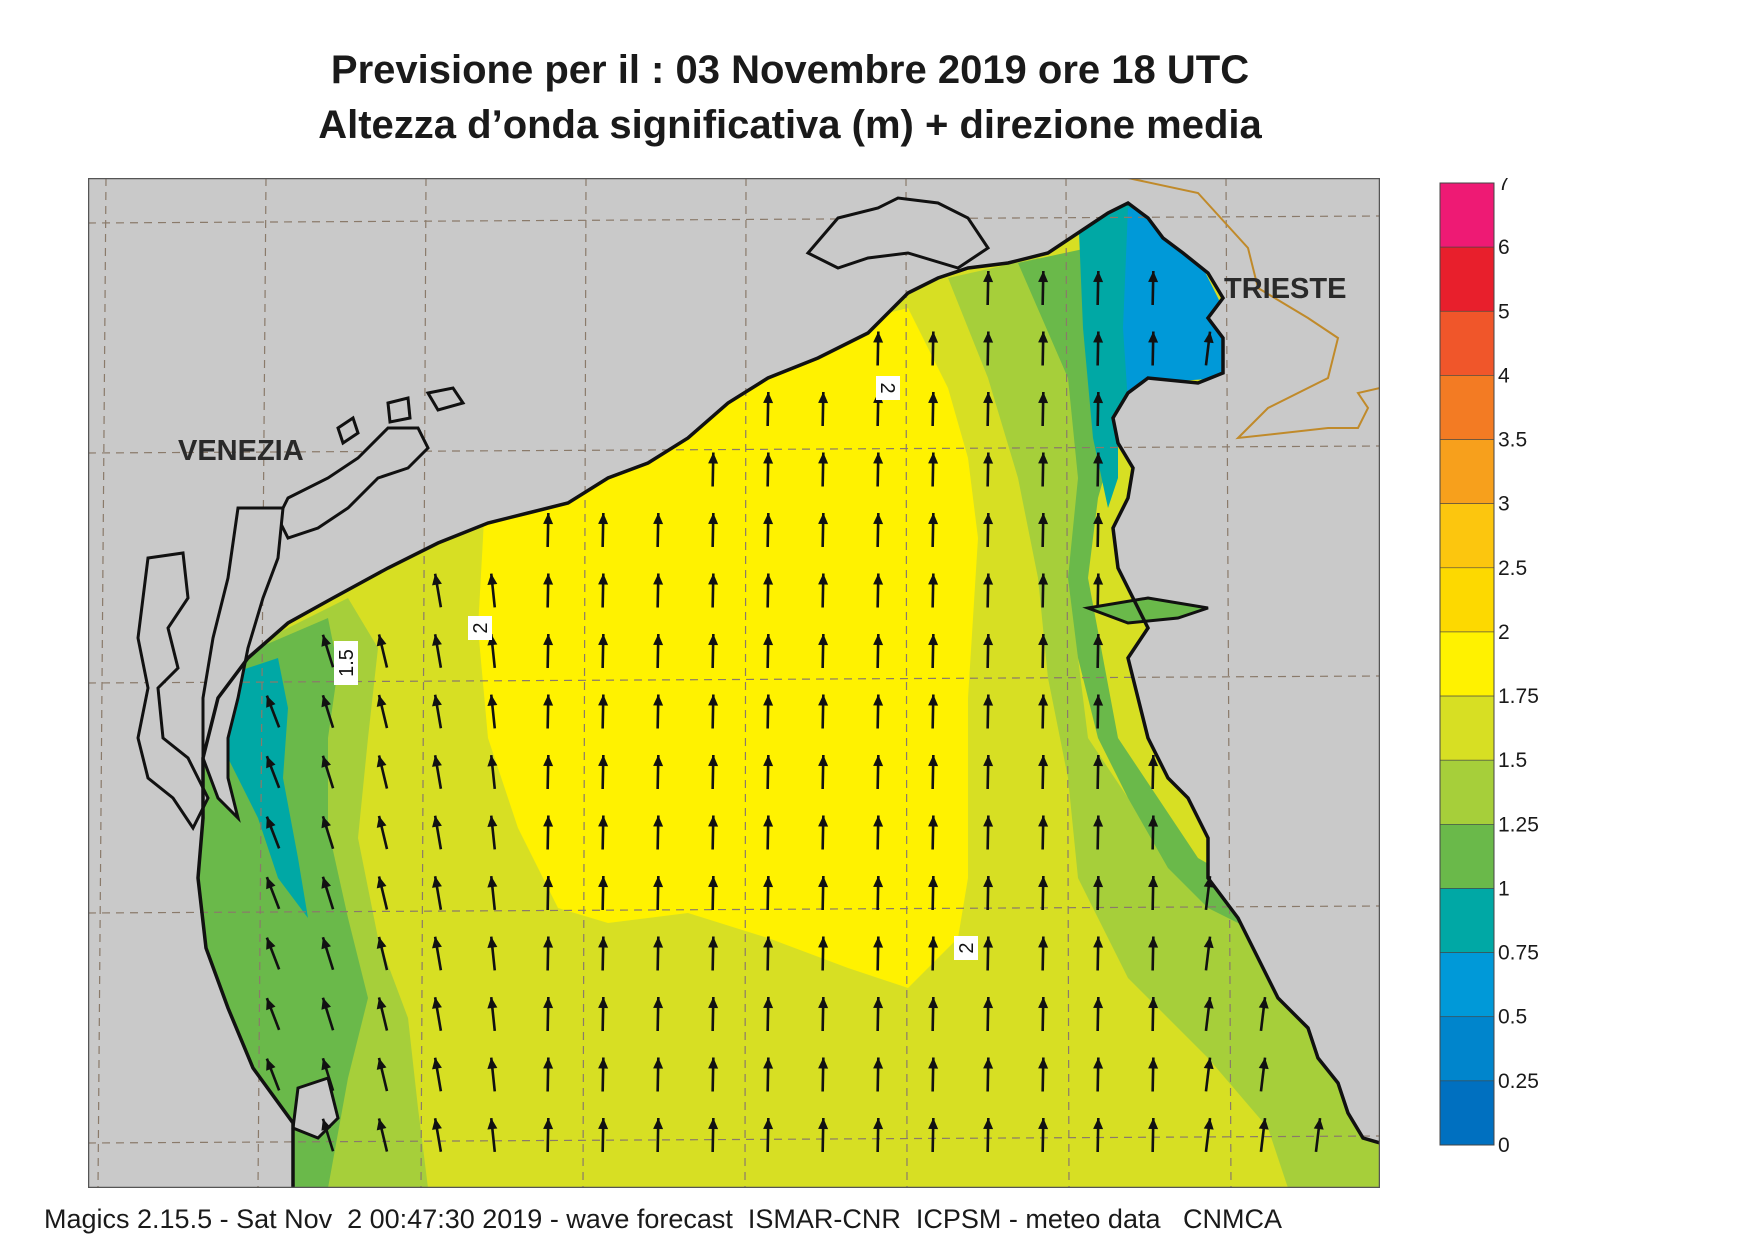 This screenshot has height=1242, width=1755. I want to click on color-scale-frame, so click(1467, 664).